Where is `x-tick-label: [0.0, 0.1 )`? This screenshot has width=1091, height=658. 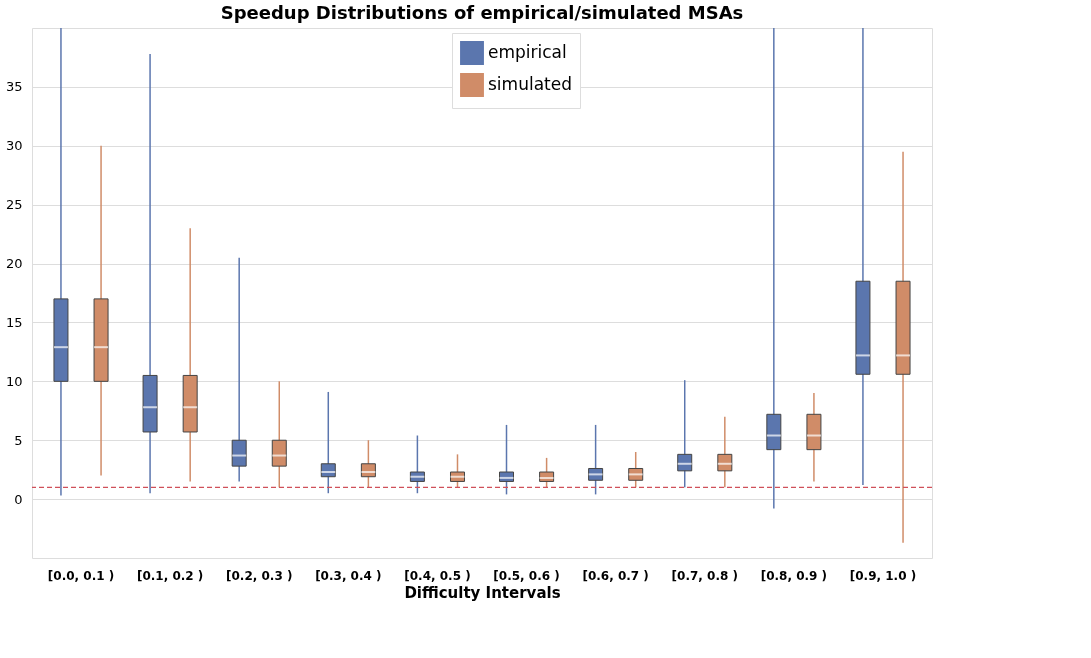
x-tick-label: [0.0, 0.1 ) is located at coordinates (81, 575).